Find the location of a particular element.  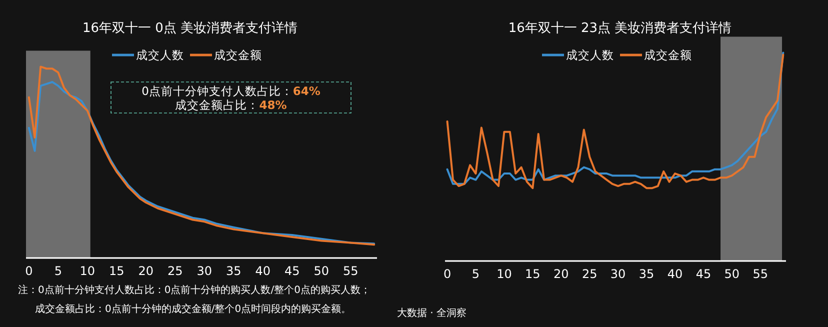

chart-title: 16年双十一 23点 美妆消费者支付详情 is located at coordinates (620, 28).